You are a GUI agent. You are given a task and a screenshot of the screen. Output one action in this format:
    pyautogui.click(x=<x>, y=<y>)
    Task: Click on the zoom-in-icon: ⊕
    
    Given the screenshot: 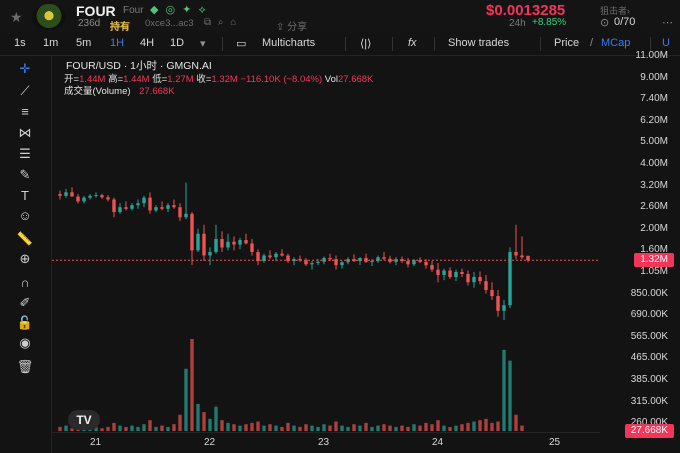 What is the action you would take?
    pyautogui.click(x=25, y=258)
    